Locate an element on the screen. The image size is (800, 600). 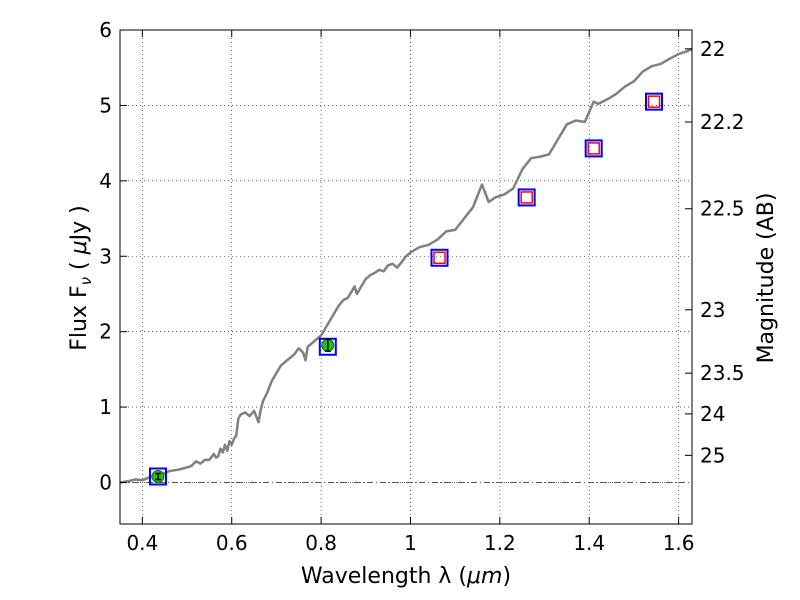
right-magnitude-axis: 22 22.2 22.5 23 23.5 24 25 is located at coordinates (715, 252).